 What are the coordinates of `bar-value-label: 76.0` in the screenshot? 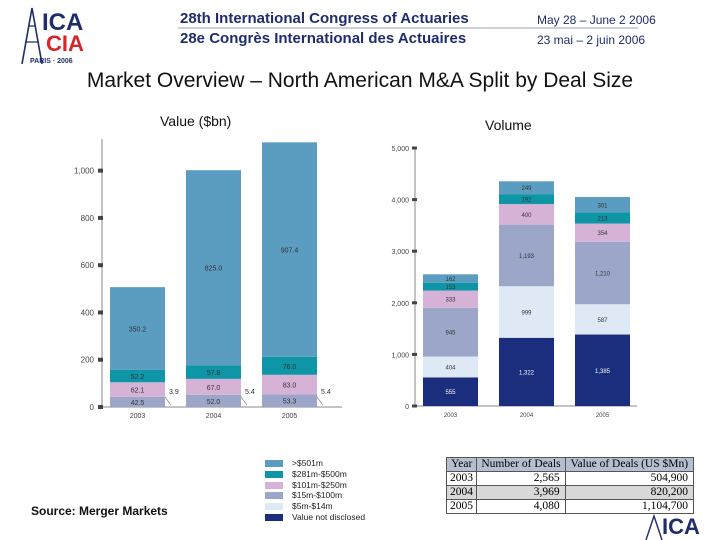 It's located at (290, 367).